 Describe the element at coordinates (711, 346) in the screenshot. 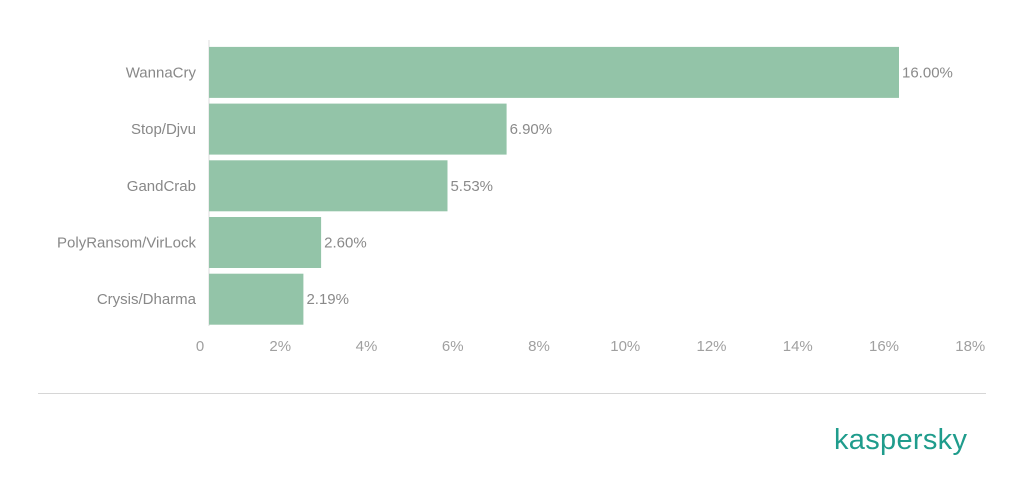

I see `x-tick-label-6: 12%` at that location.